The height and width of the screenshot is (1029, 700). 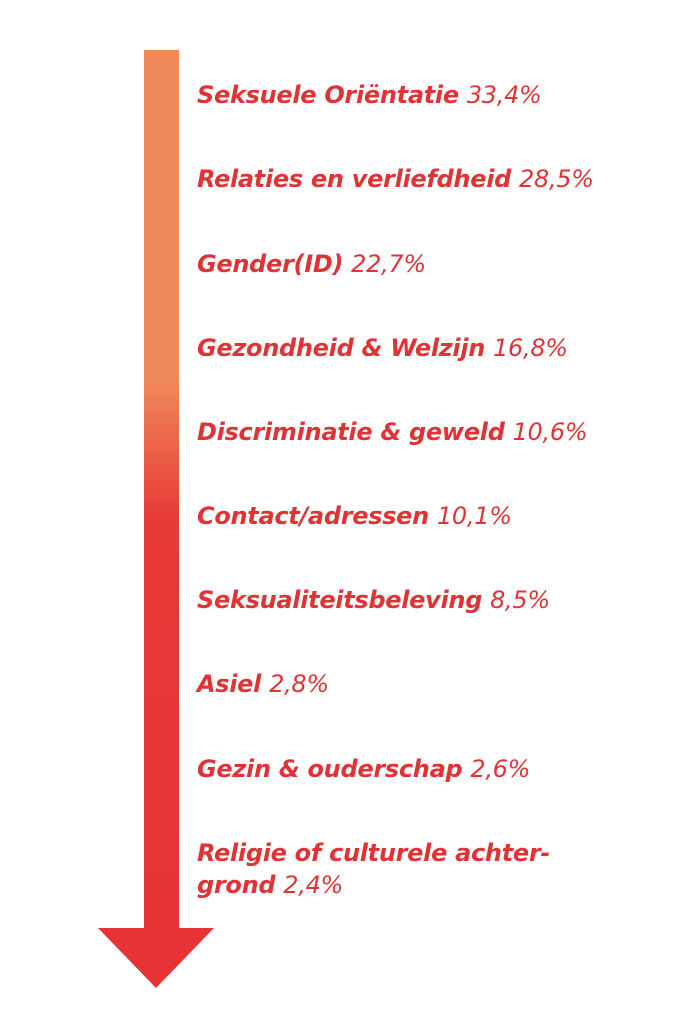 I want to click on item-label: Asiel, so click(x=229, y=684).